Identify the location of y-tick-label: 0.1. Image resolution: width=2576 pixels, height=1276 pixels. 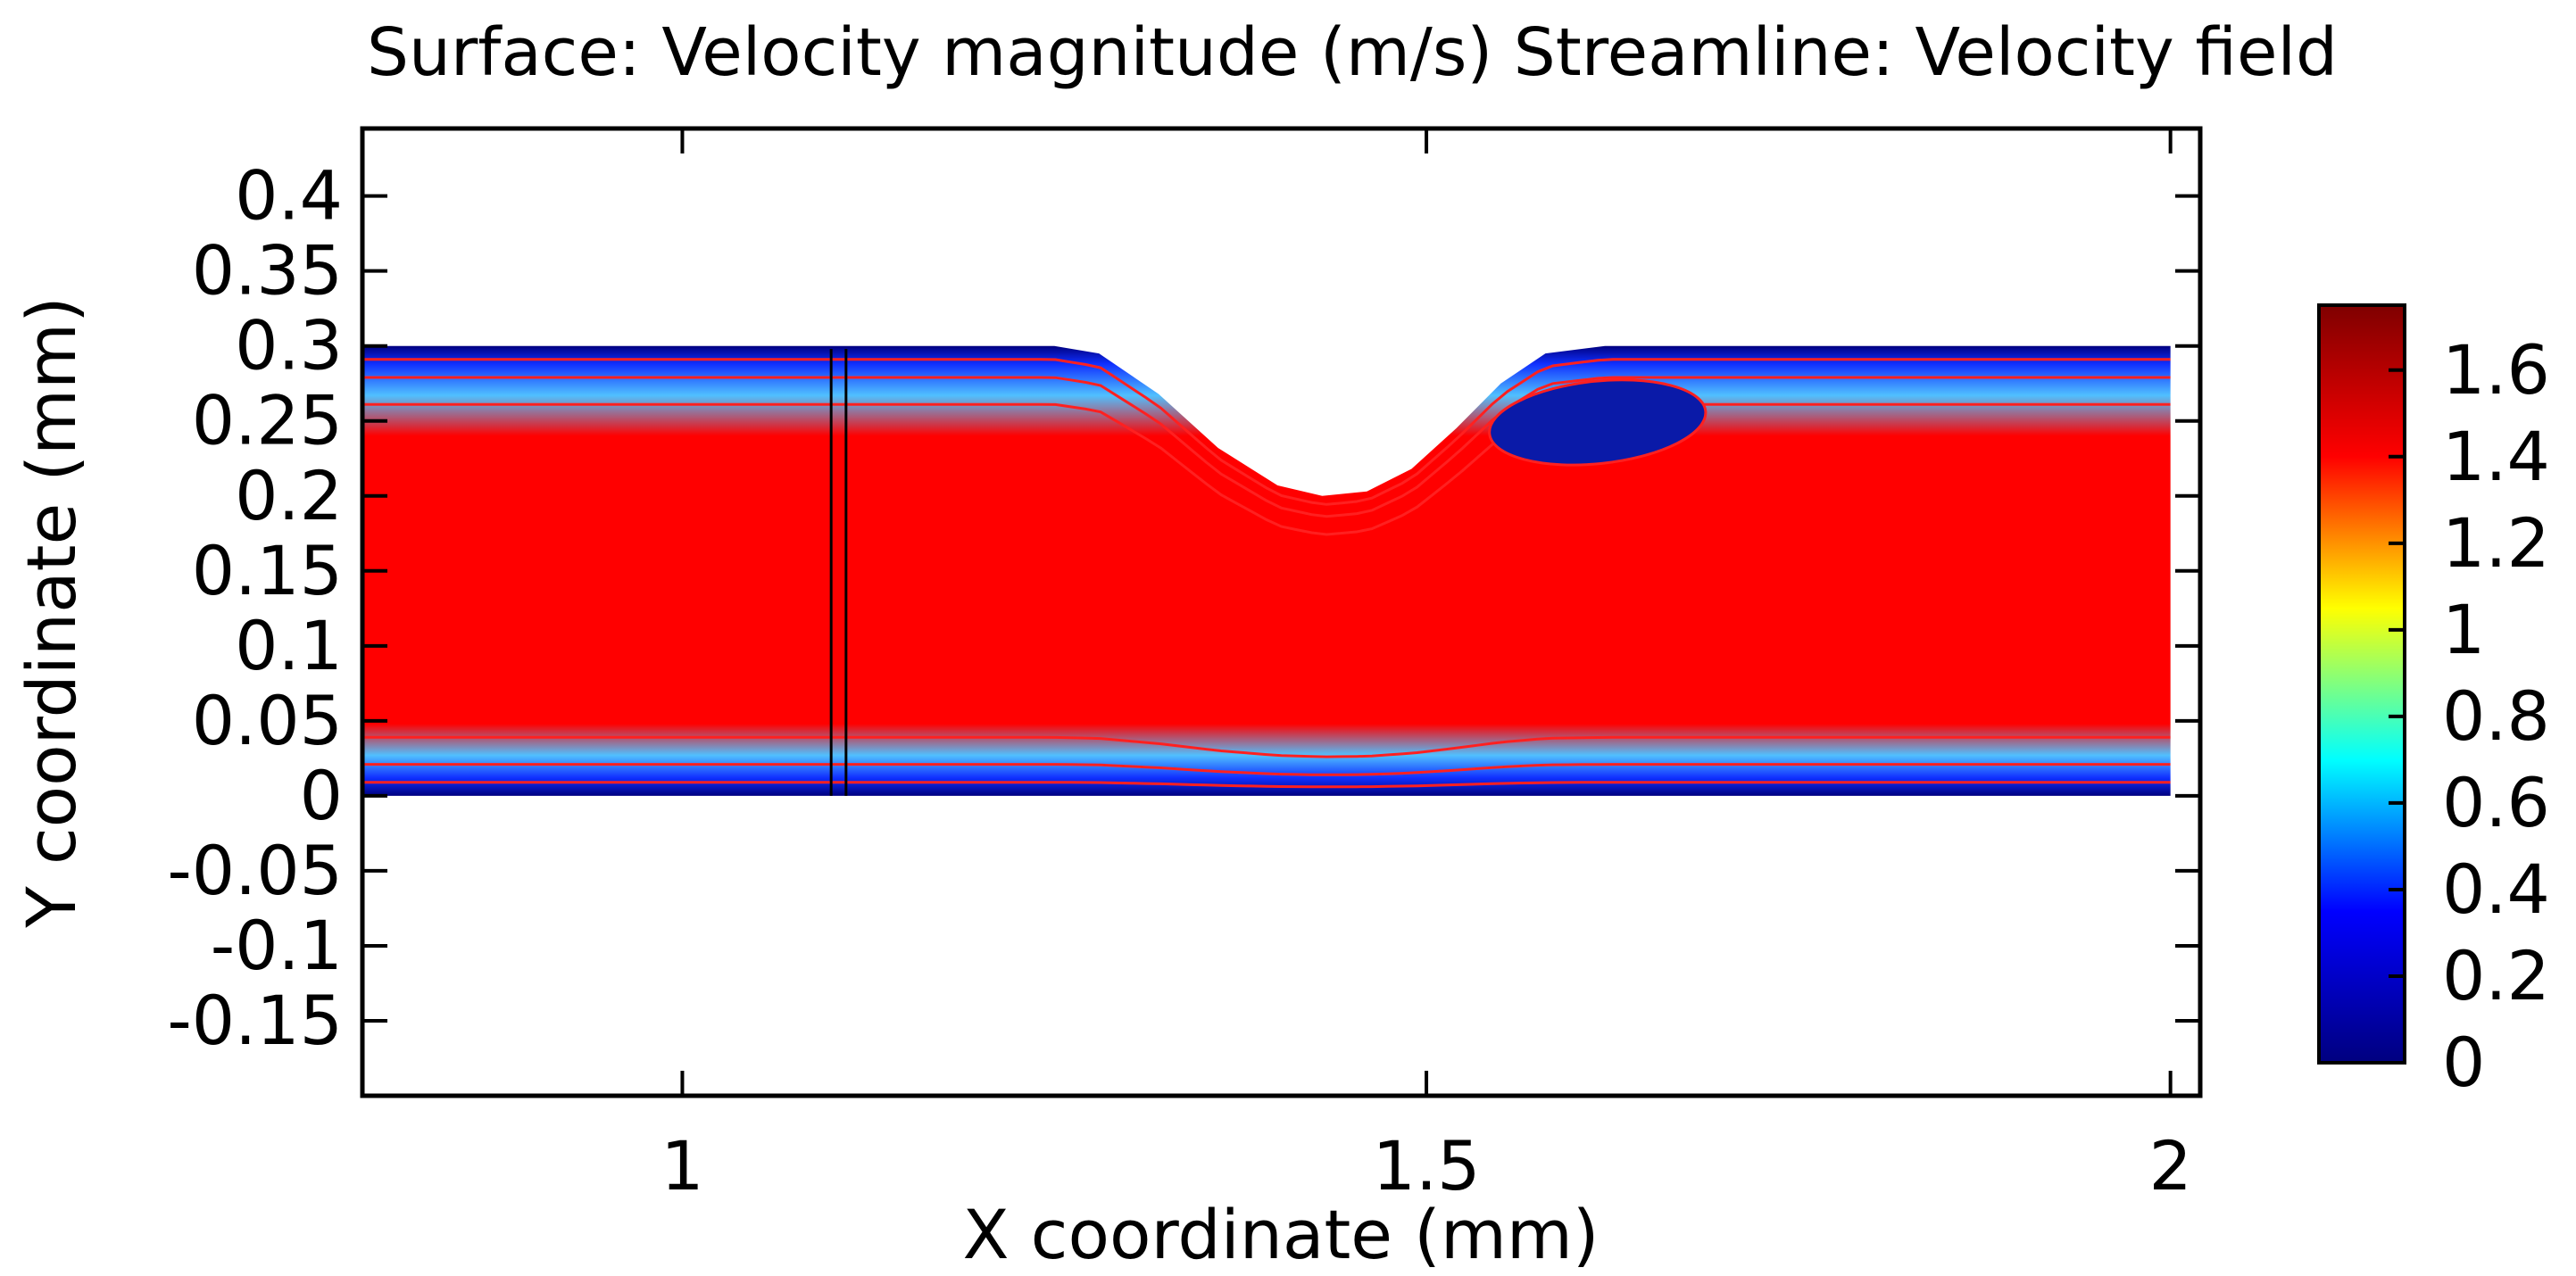
(289, 645).